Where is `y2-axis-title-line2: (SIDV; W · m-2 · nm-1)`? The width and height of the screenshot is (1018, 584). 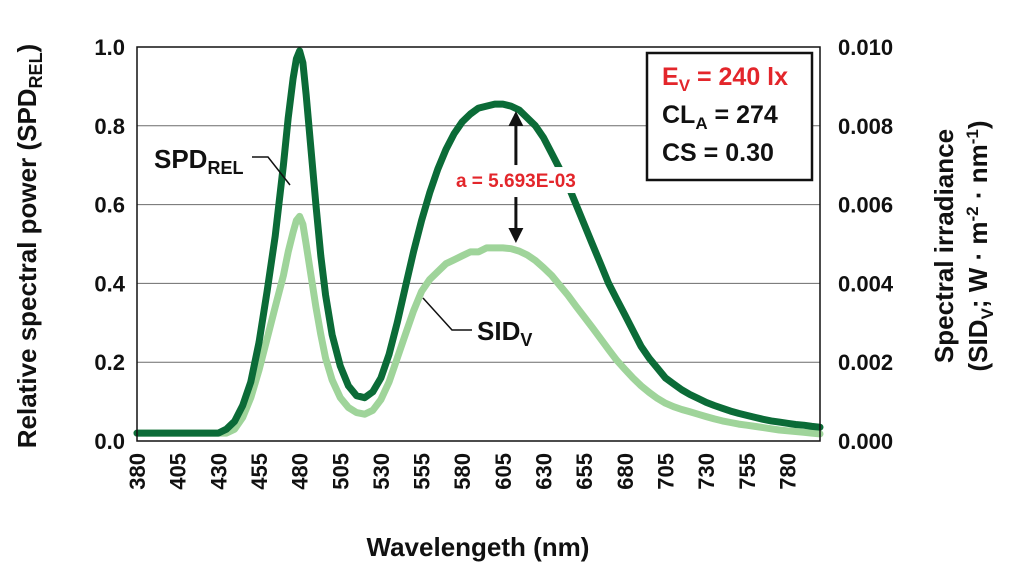
y2-axis-title-line2: (SIDV; W · m-2 · nm-1) is located at coordinates (980, 245).